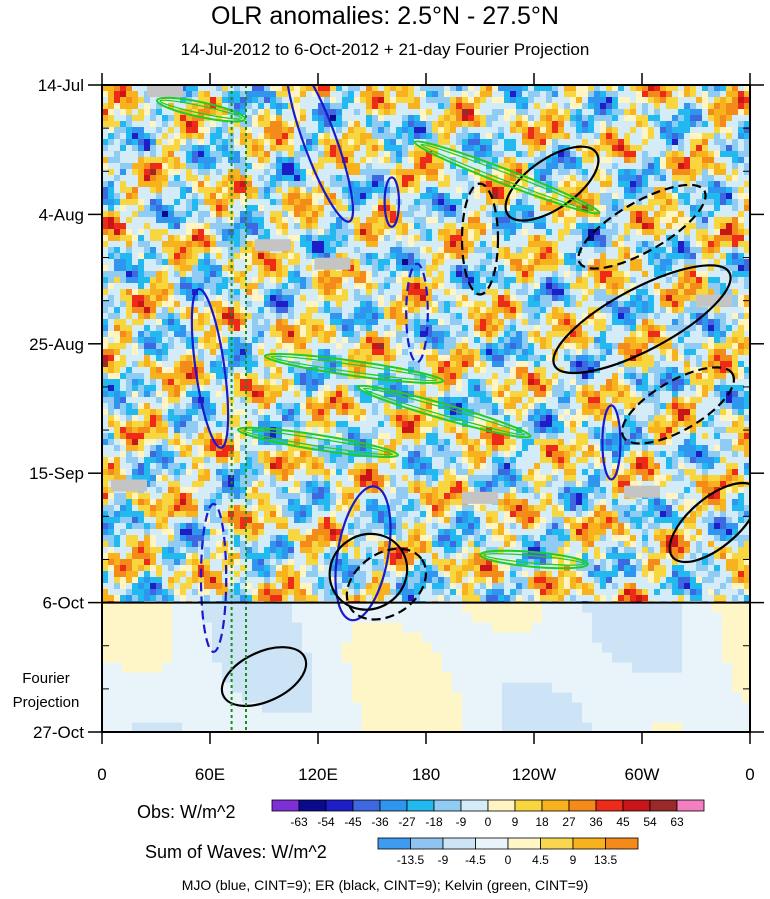 Image resolution: width=770 pixels, height=899 pixels. Describe the element at coordinates (61, 85) in the screenshot. I see `y-tick-label: 14-Jul` at that location.